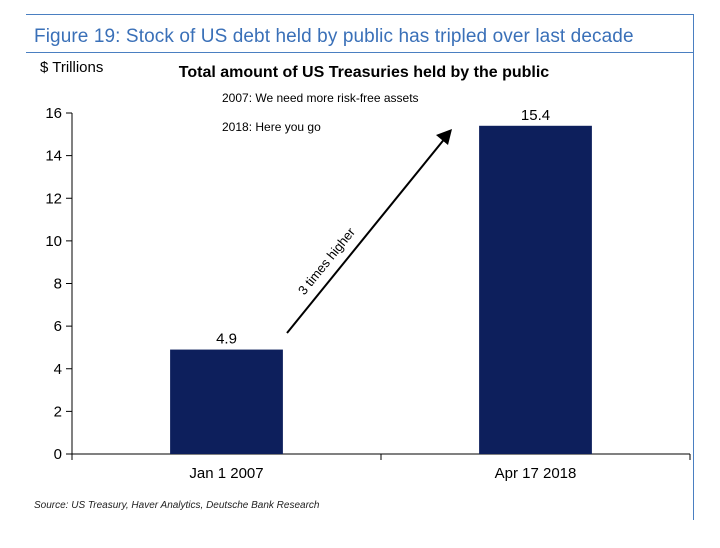  Describe the element at coordinates (326, 260) in the screenshot. I see `growth-arrow-label: 3 times higher` at that location.